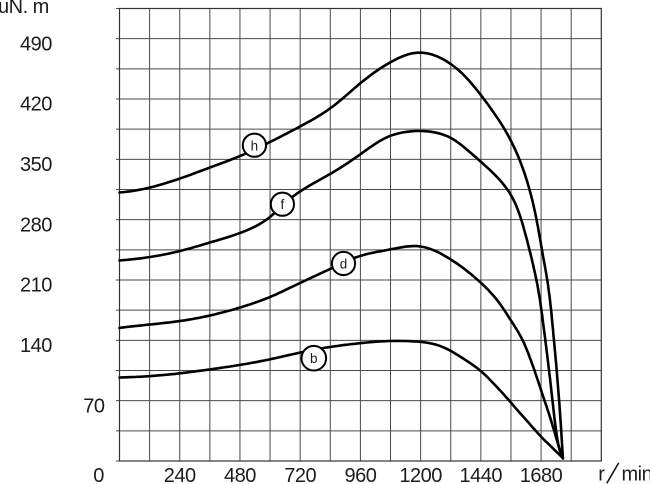 This screenshot has width=650, height=484. I want to click on svg-text: 1440, so click(481, 474).